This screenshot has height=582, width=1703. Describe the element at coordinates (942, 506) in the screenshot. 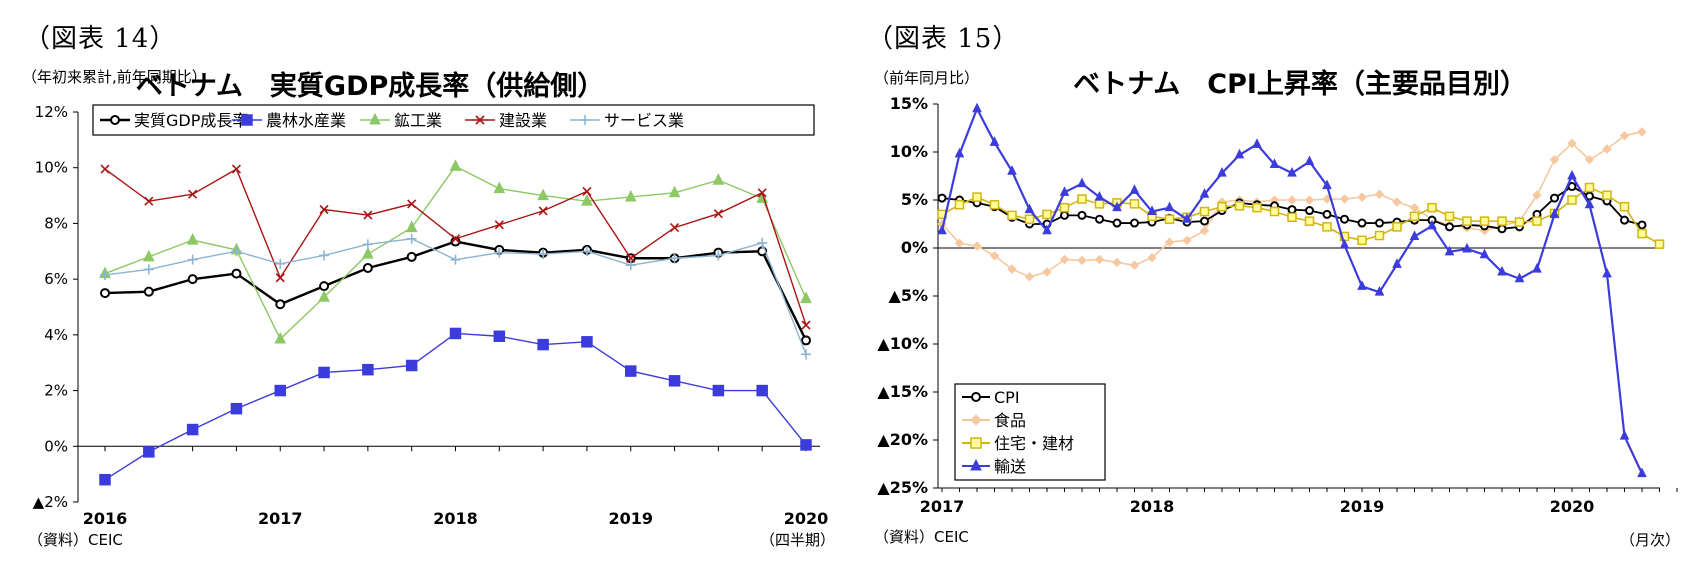

I see `chart2-year-label: 2017` at that location.